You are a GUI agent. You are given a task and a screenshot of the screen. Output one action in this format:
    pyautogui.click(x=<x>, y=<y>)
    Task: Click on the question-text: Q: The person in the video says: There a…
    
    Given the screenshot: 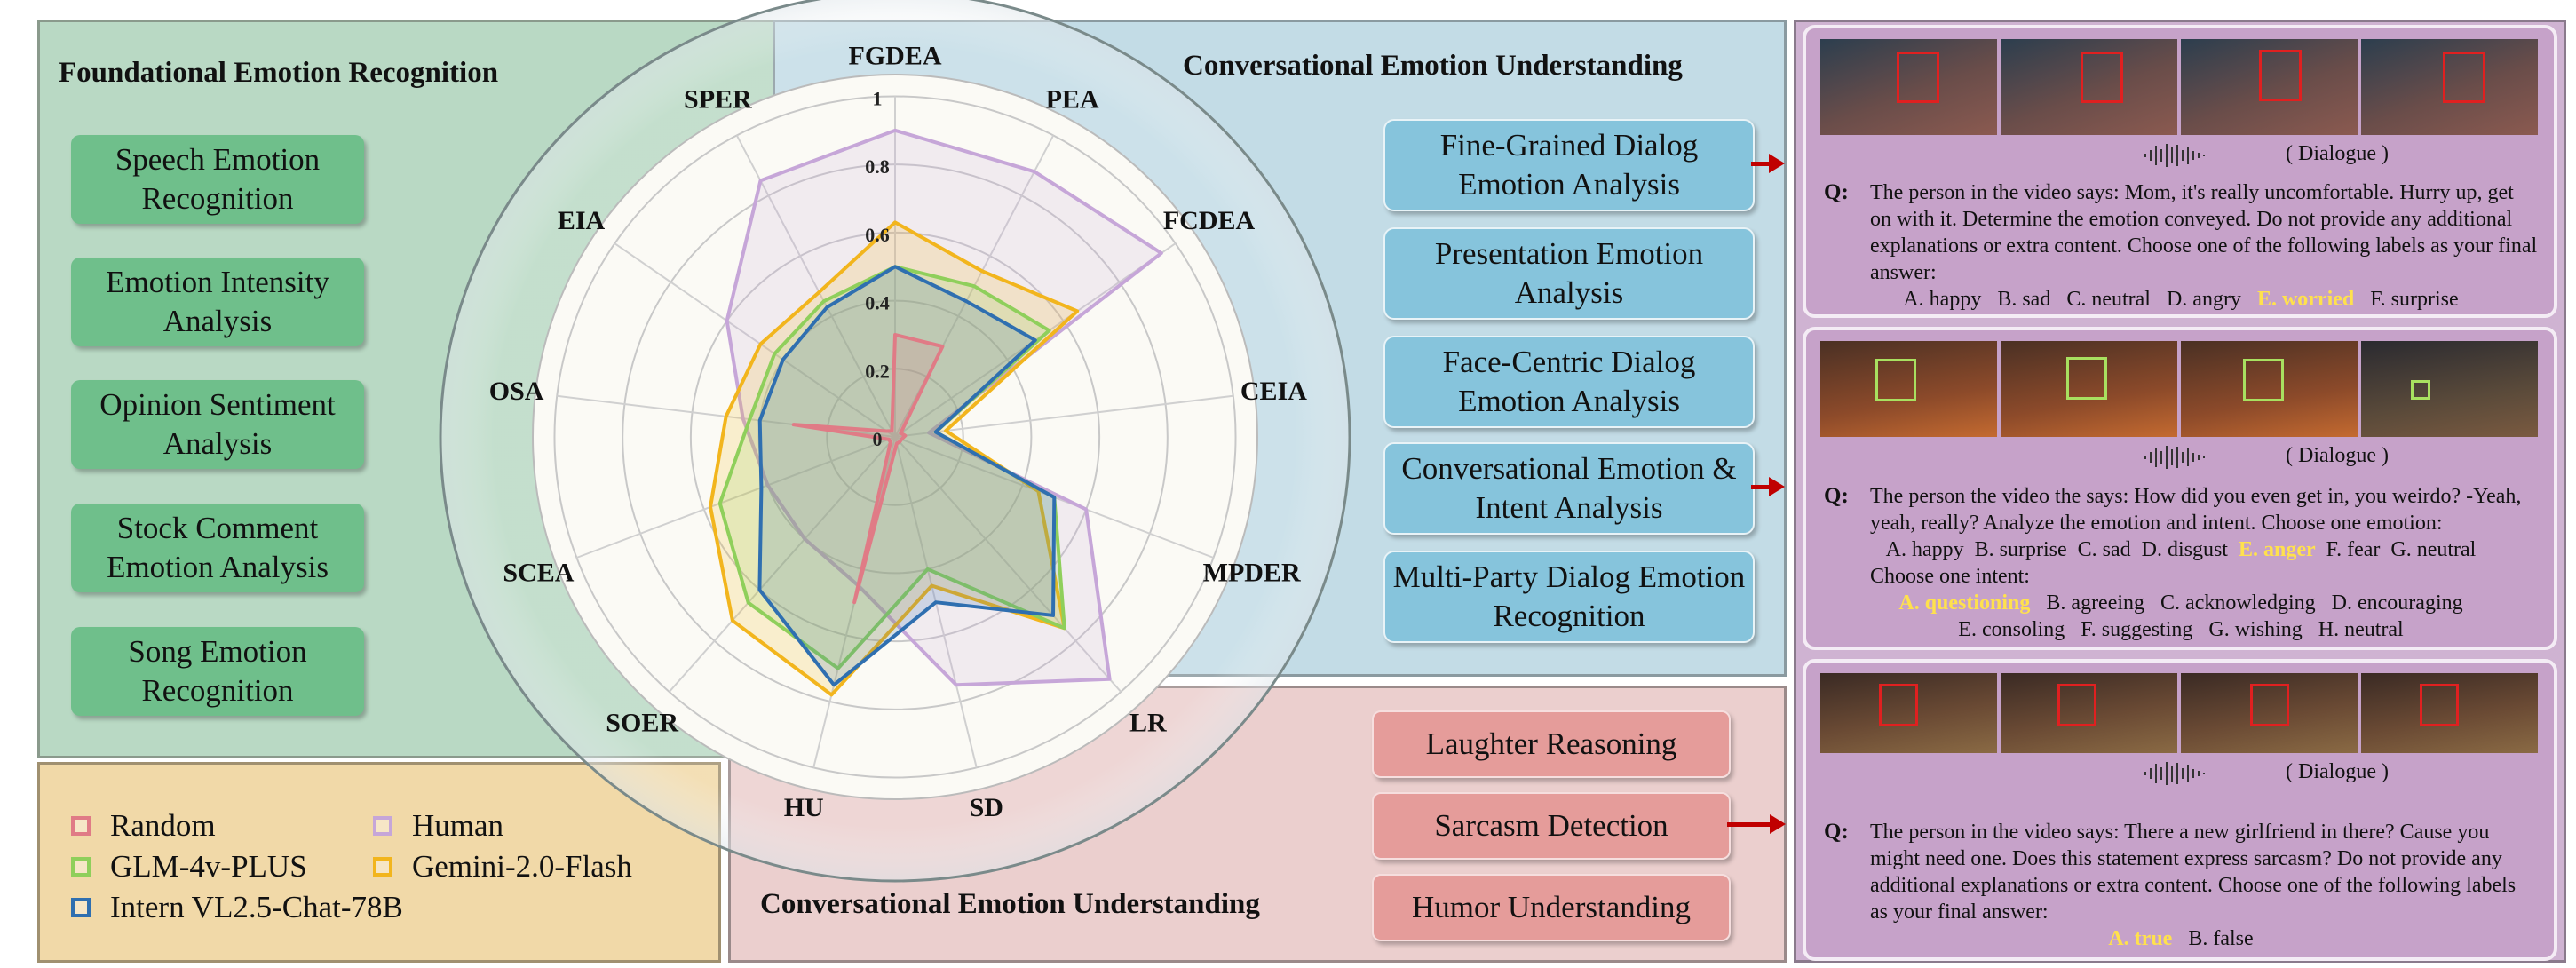 What is the action you would take?
    pyautogui.click(x=2181, y=886)
    